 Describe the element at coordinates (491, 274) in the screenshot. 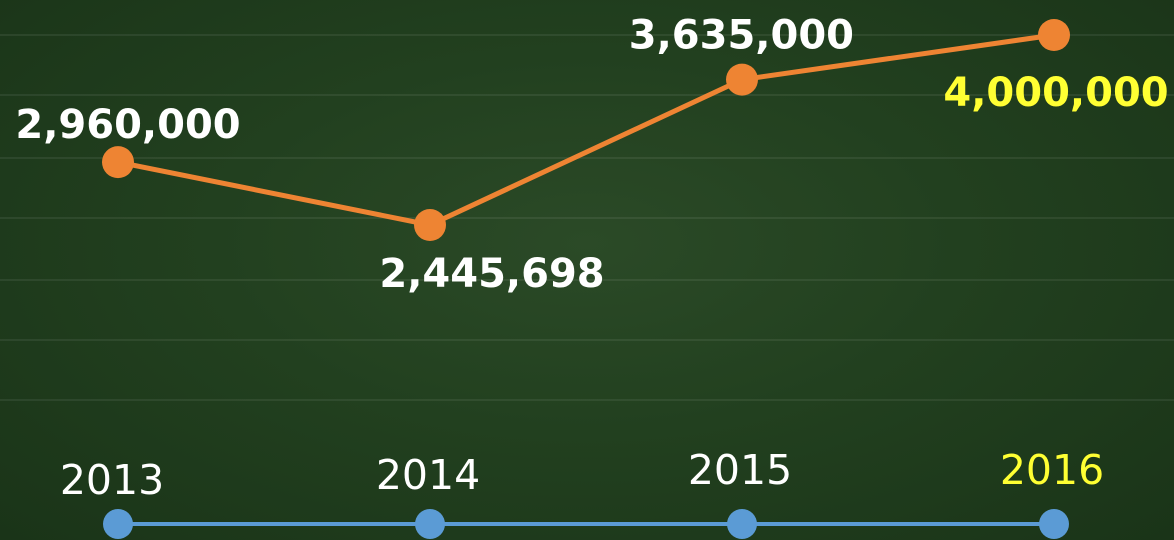

I see `data-label-2014: 2,445,698` at that location.